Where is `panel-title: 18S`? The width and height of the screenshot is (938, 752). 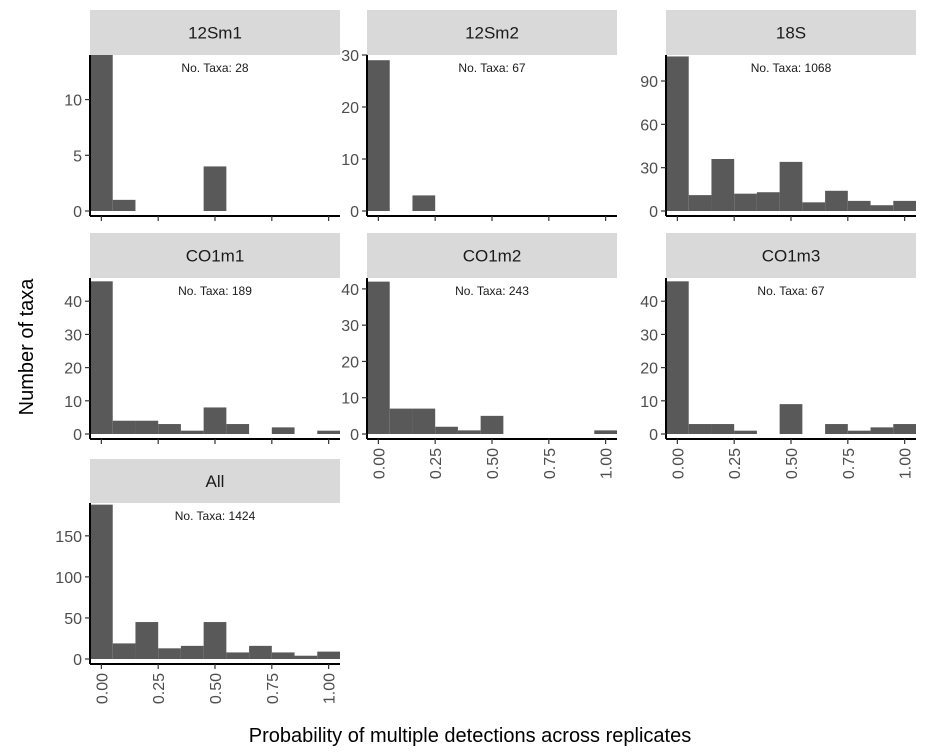 panel-title: 18S is located at coordinates (791, 33).